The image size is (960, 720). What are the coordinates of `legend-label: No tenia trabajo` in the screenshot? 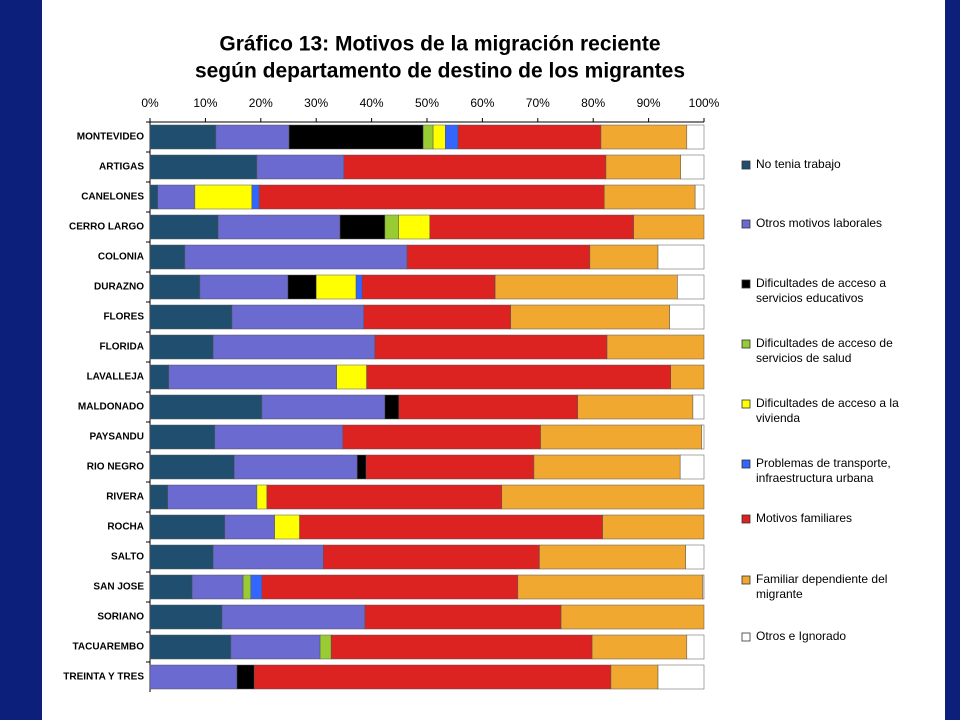 It's located at (798, 164).